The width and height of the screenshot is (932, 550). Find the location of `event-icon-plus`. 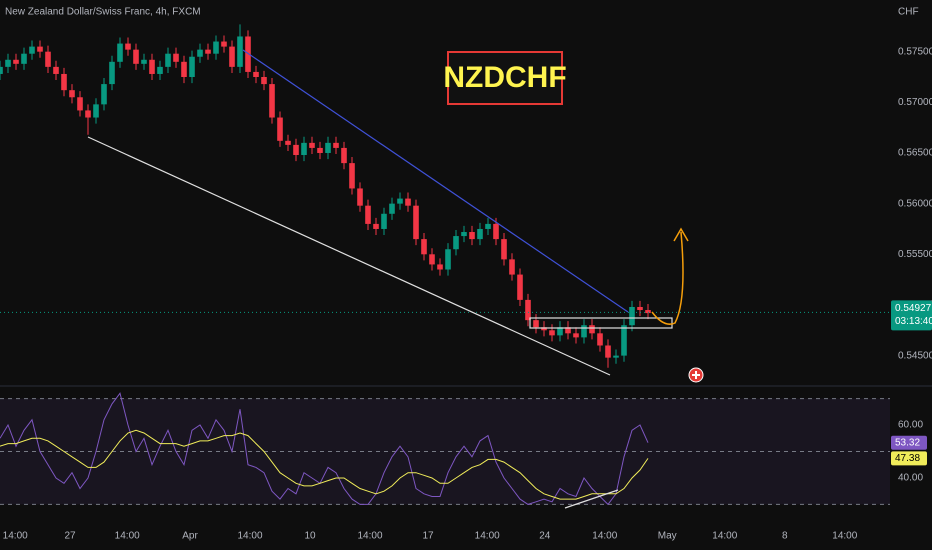

event-icon-plus is located at coordinates (696, 375).